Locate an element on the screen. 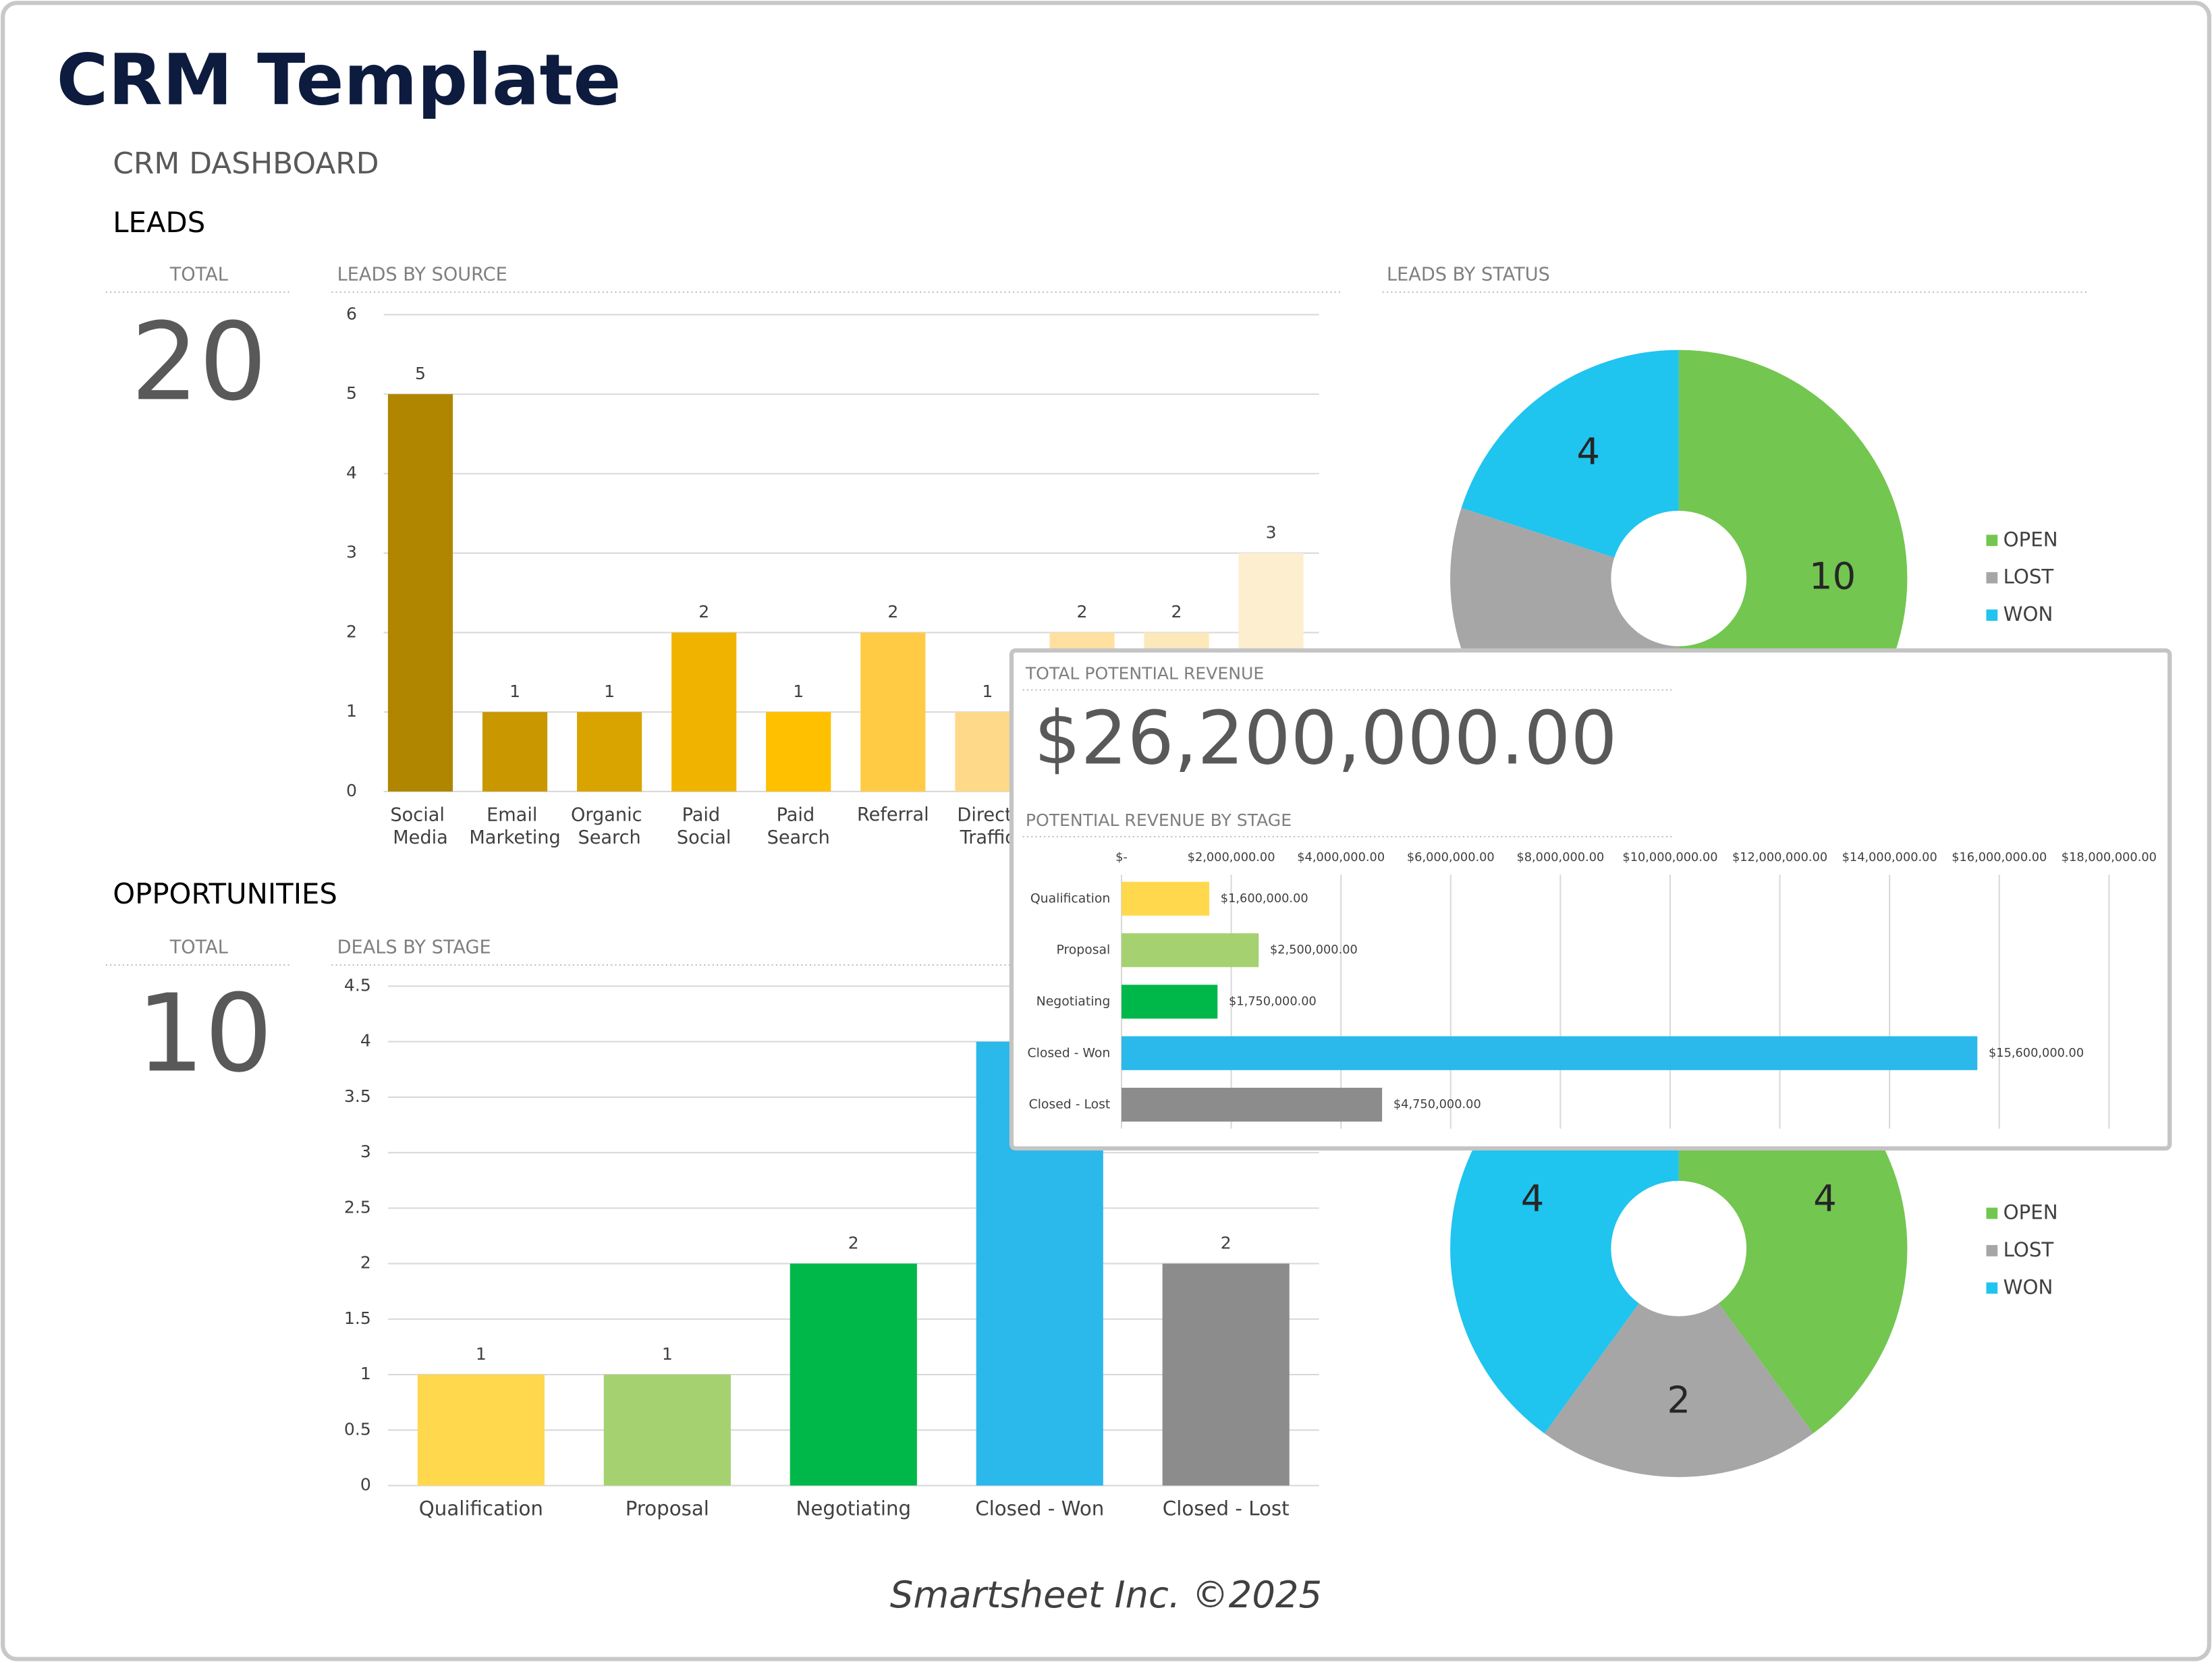 The height and width of the screenshot is (1662, 2212). y-tick-label: Qualification is located at coordinates (1070, 898).